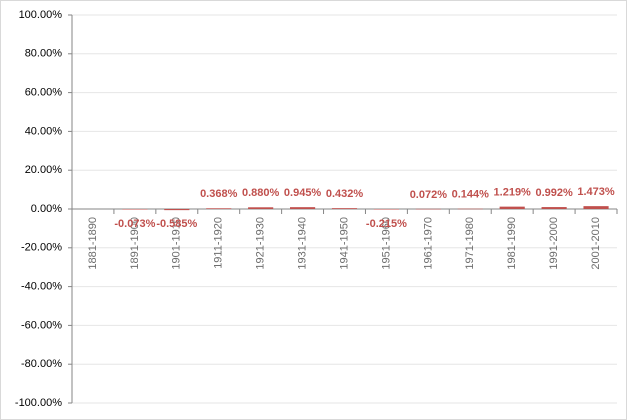 The image size is (627, 420). I want to click on value-label: 0.992%, so click(554, 193).